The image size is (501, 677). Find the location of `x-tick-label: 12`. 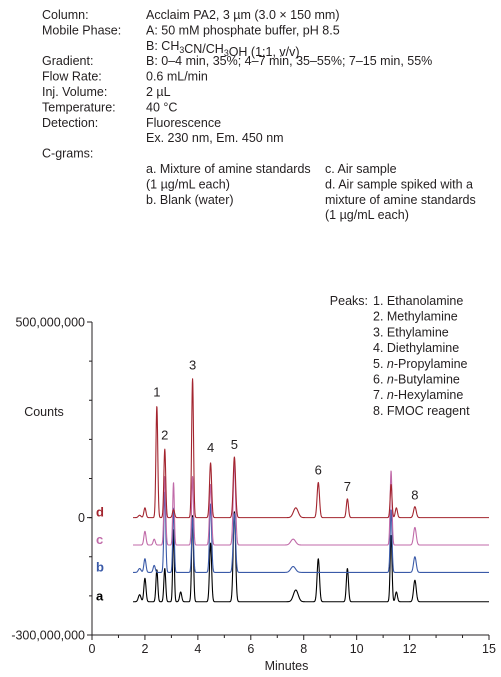

x-tick-label: 12 is located at coordinates (410, 649).